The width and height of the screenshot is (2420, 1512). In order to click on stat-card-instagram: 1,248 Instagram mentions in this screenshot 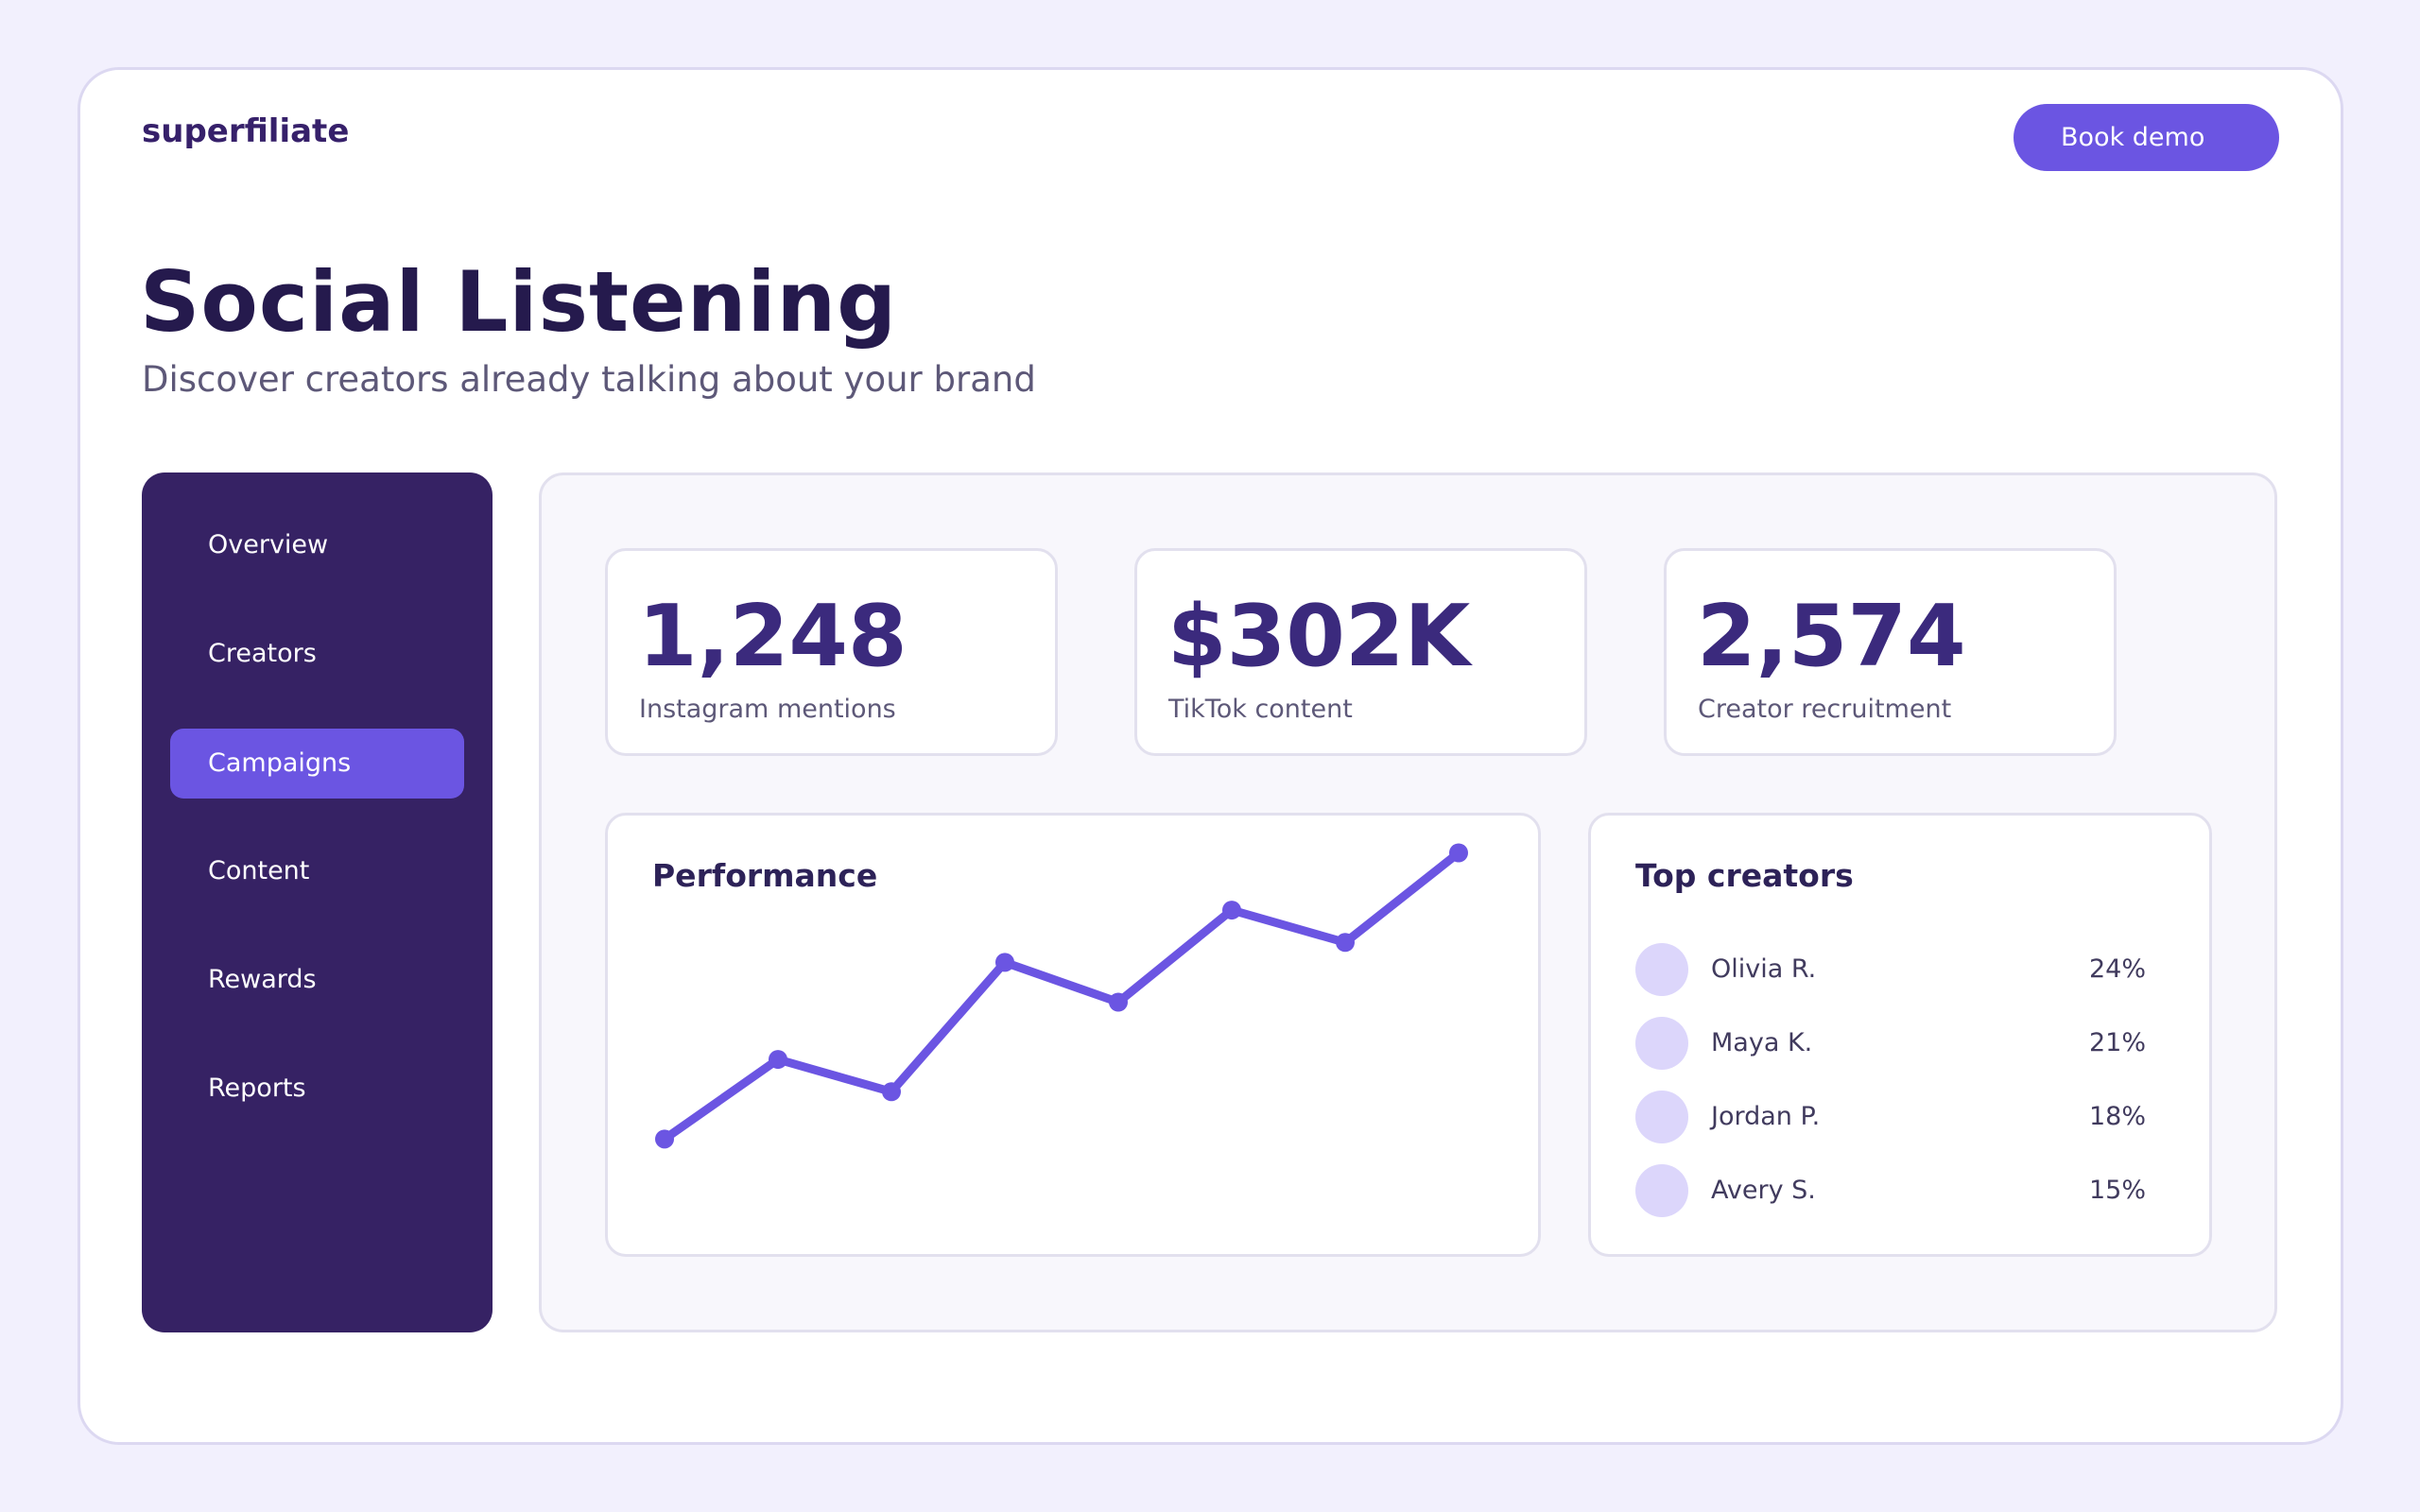, I will do `click(831, 652)`.